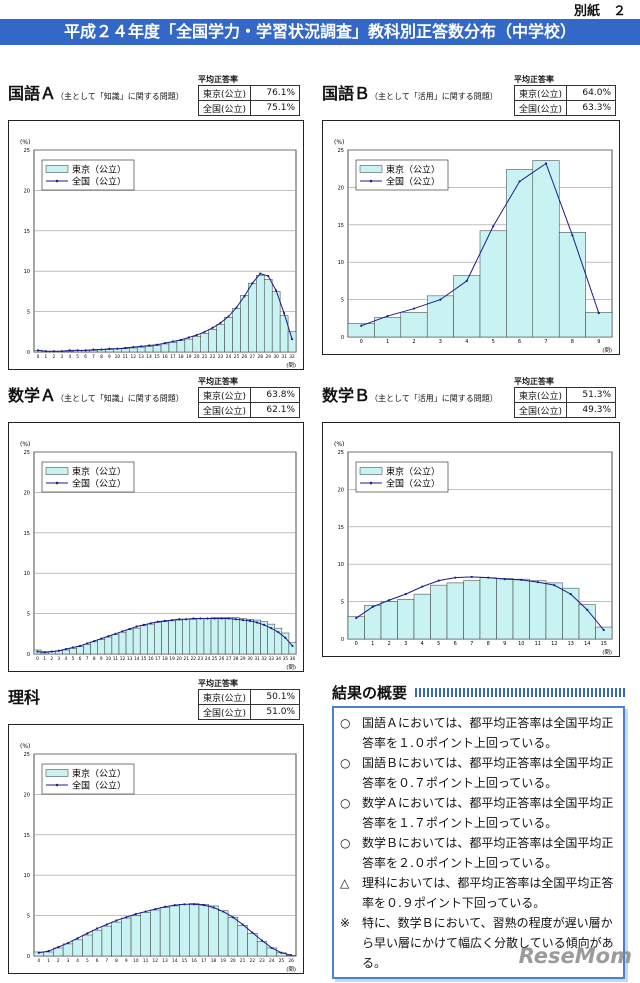 This screenshot has width=640, height=983. I want to click on score-cell: 全国(公立), so click(224, 108).